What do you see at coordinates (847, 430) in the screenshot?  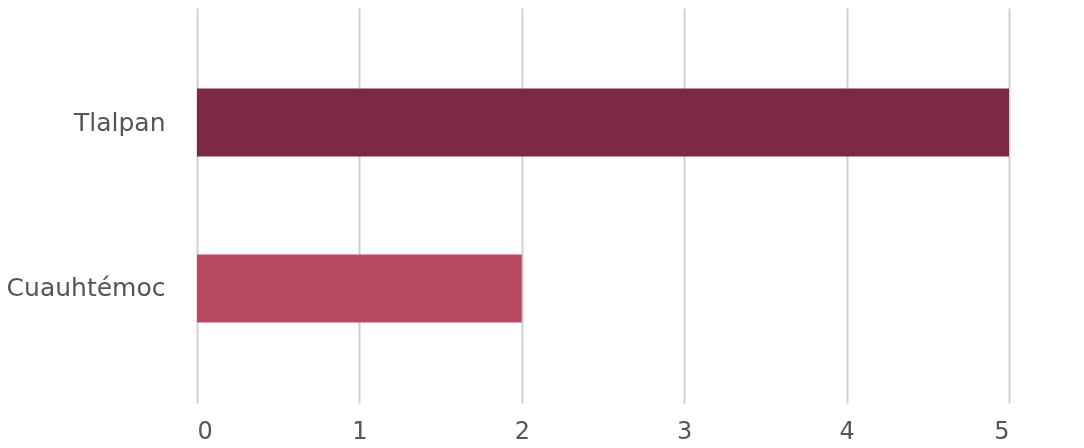 I see `x-tick-label: 4` at bounding box center [847, 430].